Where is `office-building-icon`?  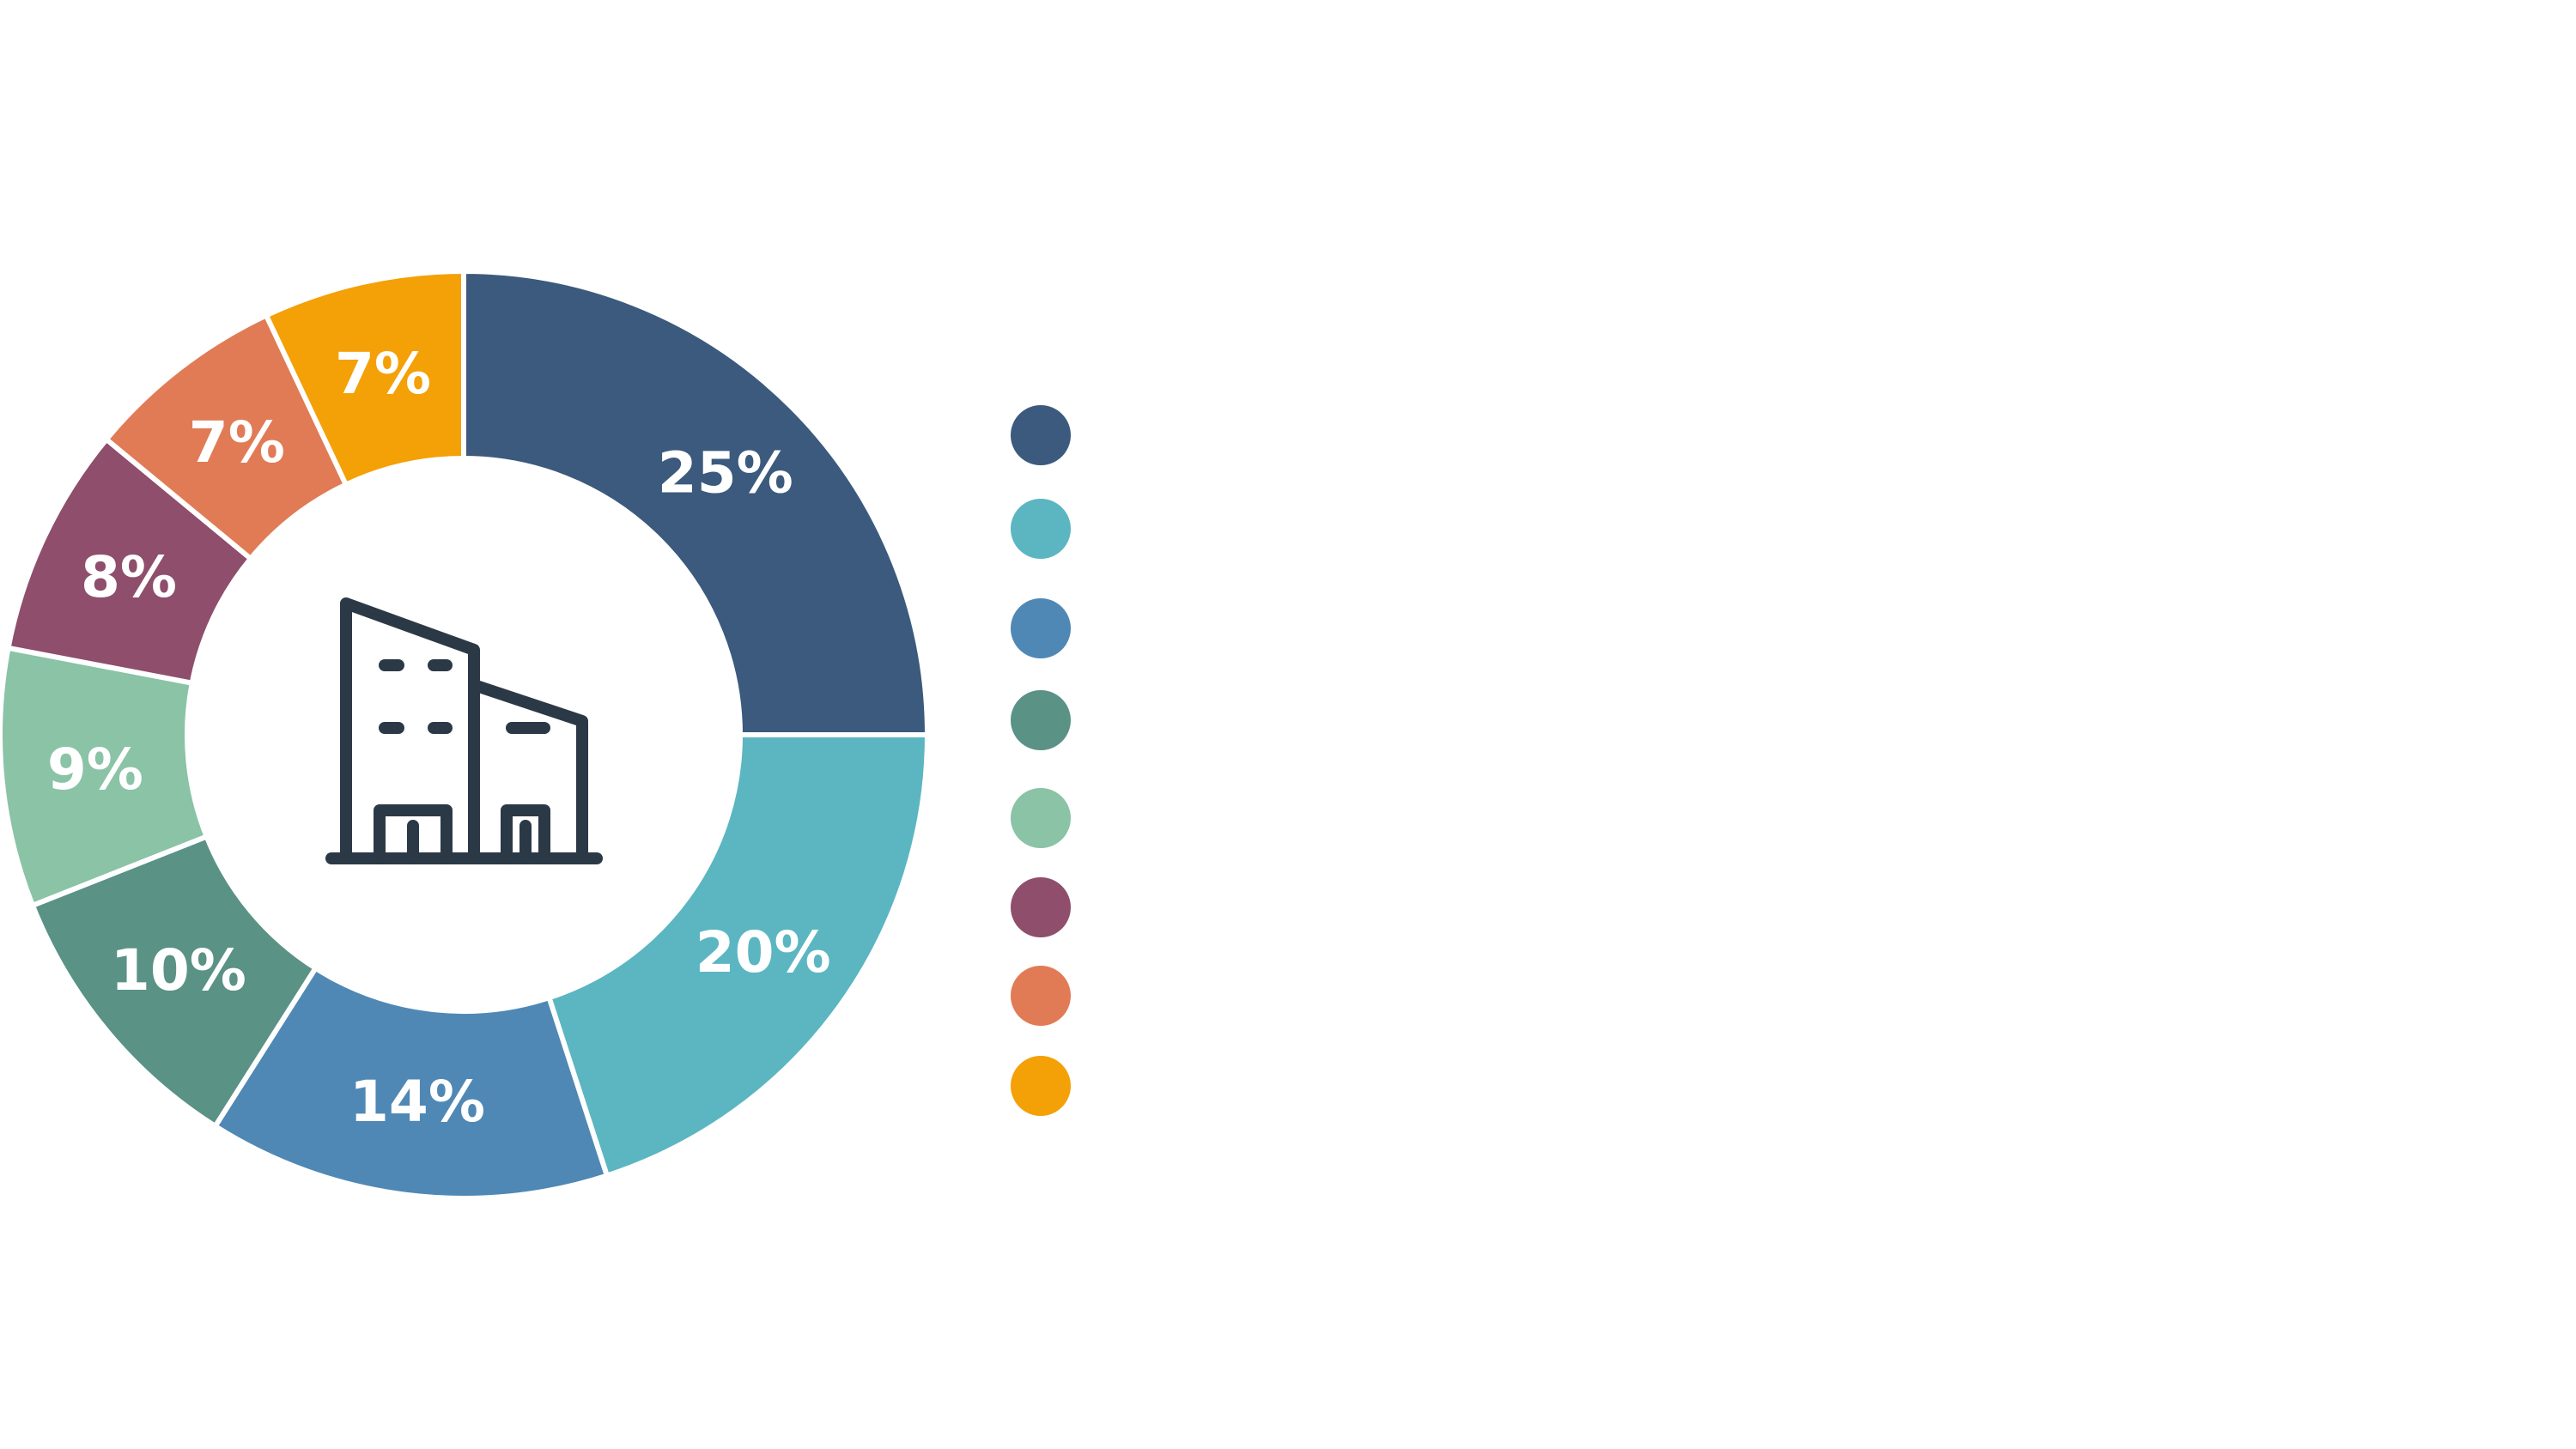 office-building-icon is located at coordinates (464, 730).